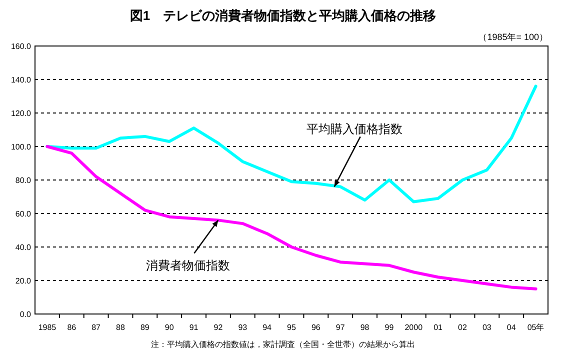 This screenshot has width=566, height=359. What do you see at coordinates (219, 327) in the screenshot?
I see `x-tick-label: 92` at bounding box center [219, 327].